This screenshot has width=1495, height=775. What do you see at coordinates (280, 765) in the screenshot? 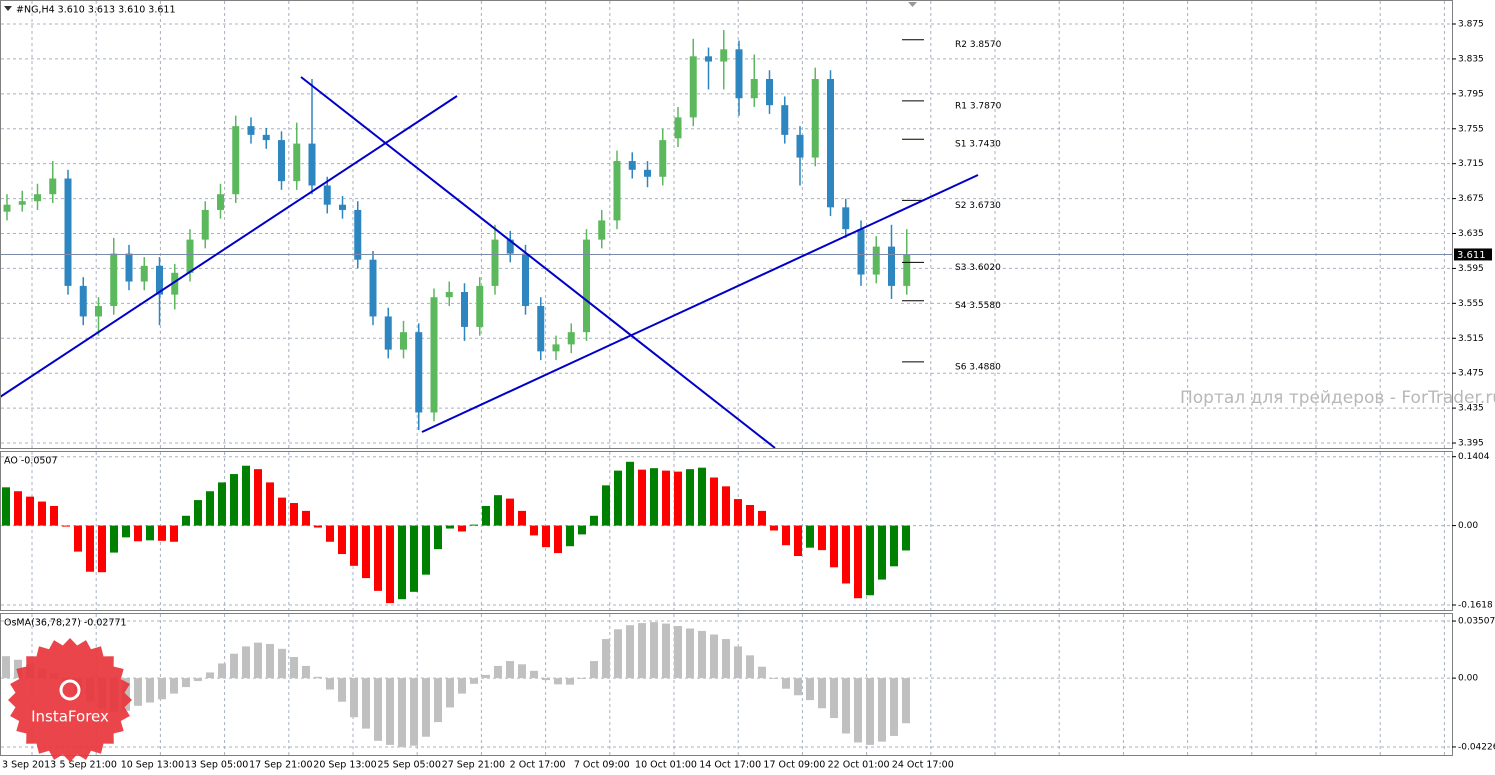
I see `x-tick-label: 17 Sep 21:00` at bounding box center [280, 765].